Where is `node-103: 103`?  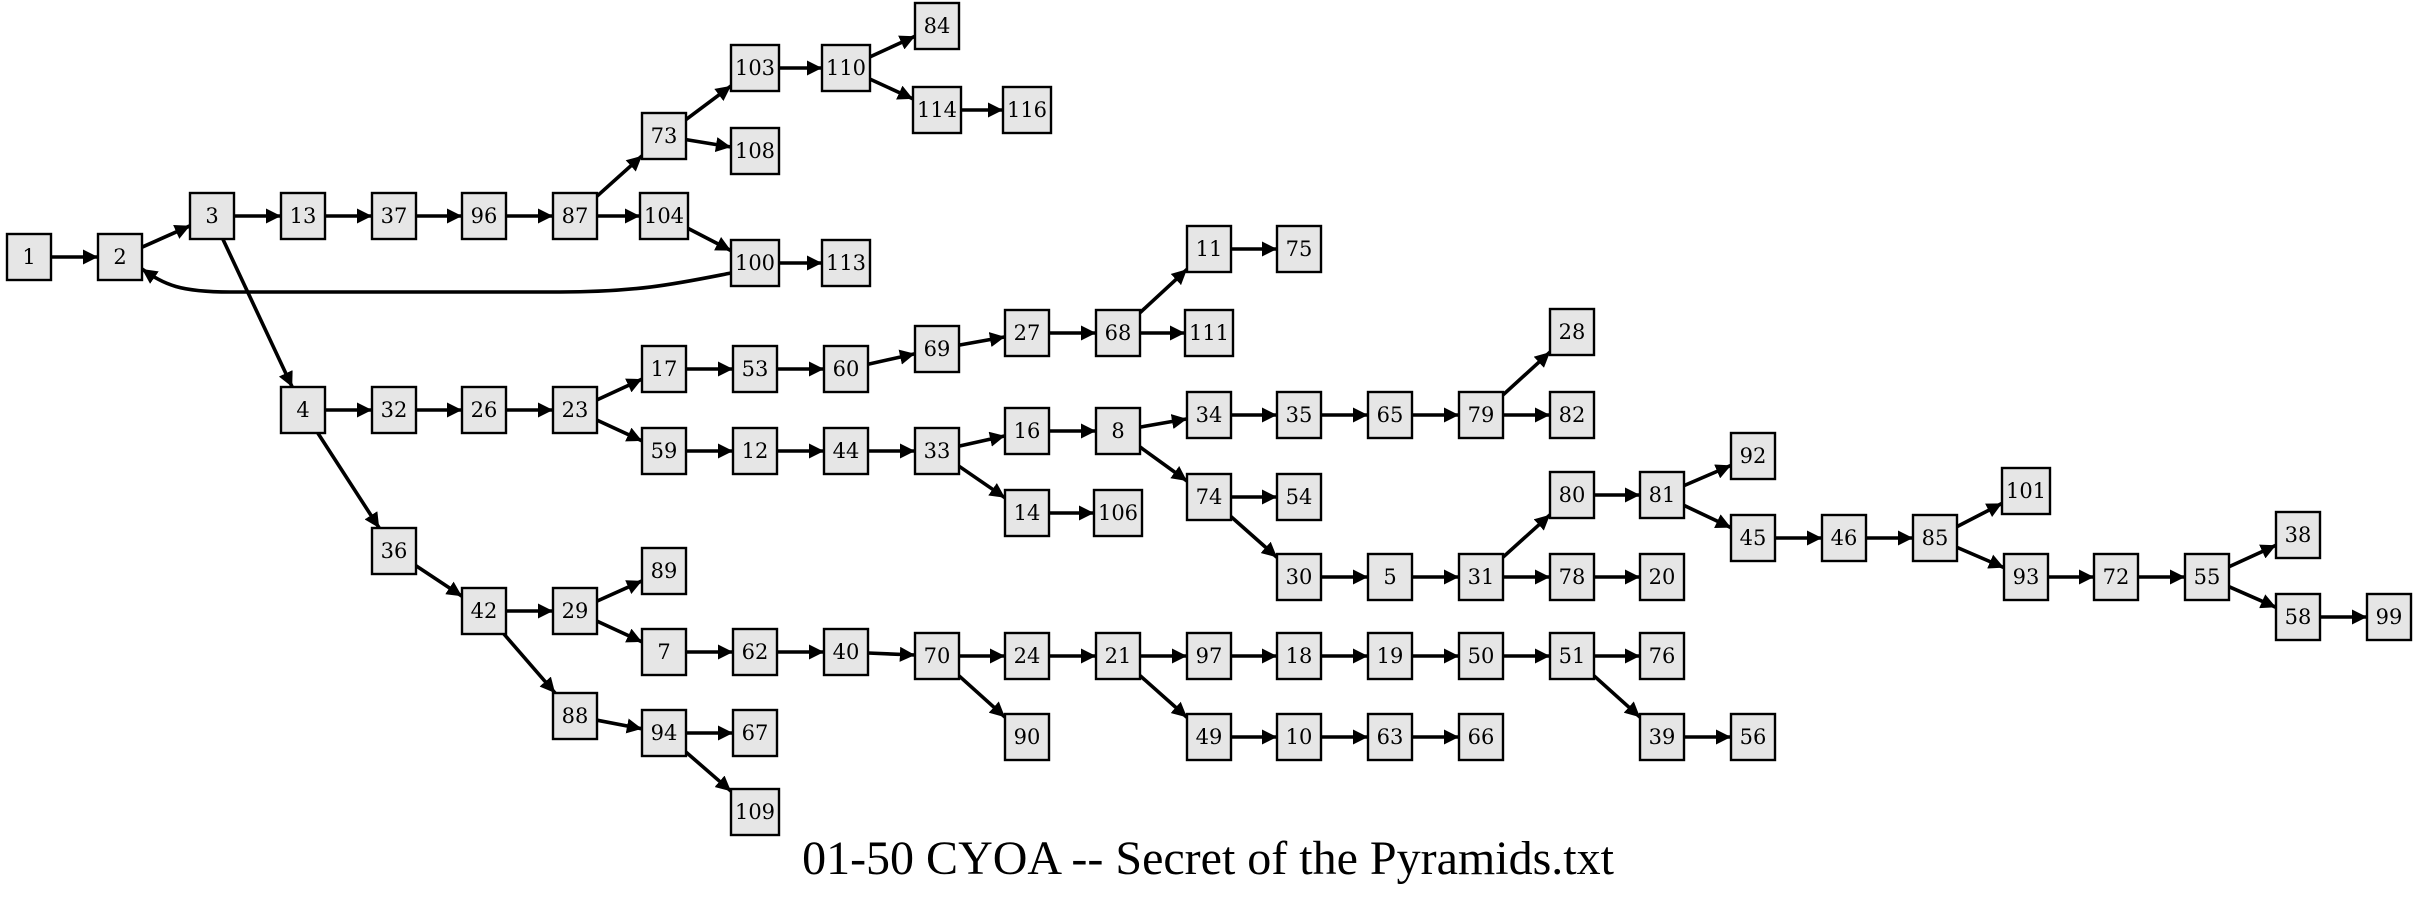 node-103: 103 is located at coordinates (755, 68).